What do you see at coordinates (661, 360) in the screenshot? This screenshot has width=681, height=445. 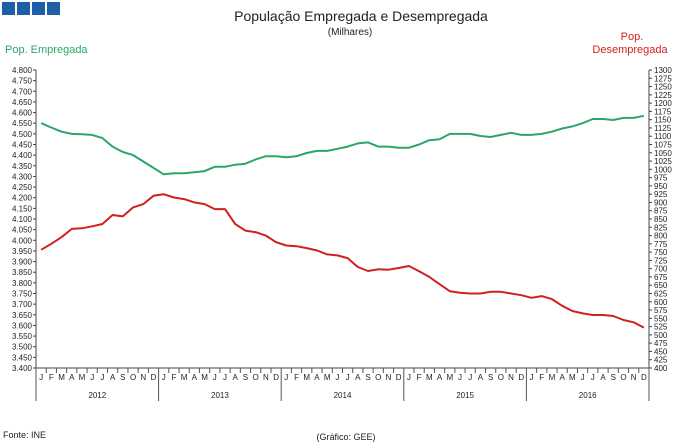 I see `right-tick-label: 425` at bounding box center [661, 360].